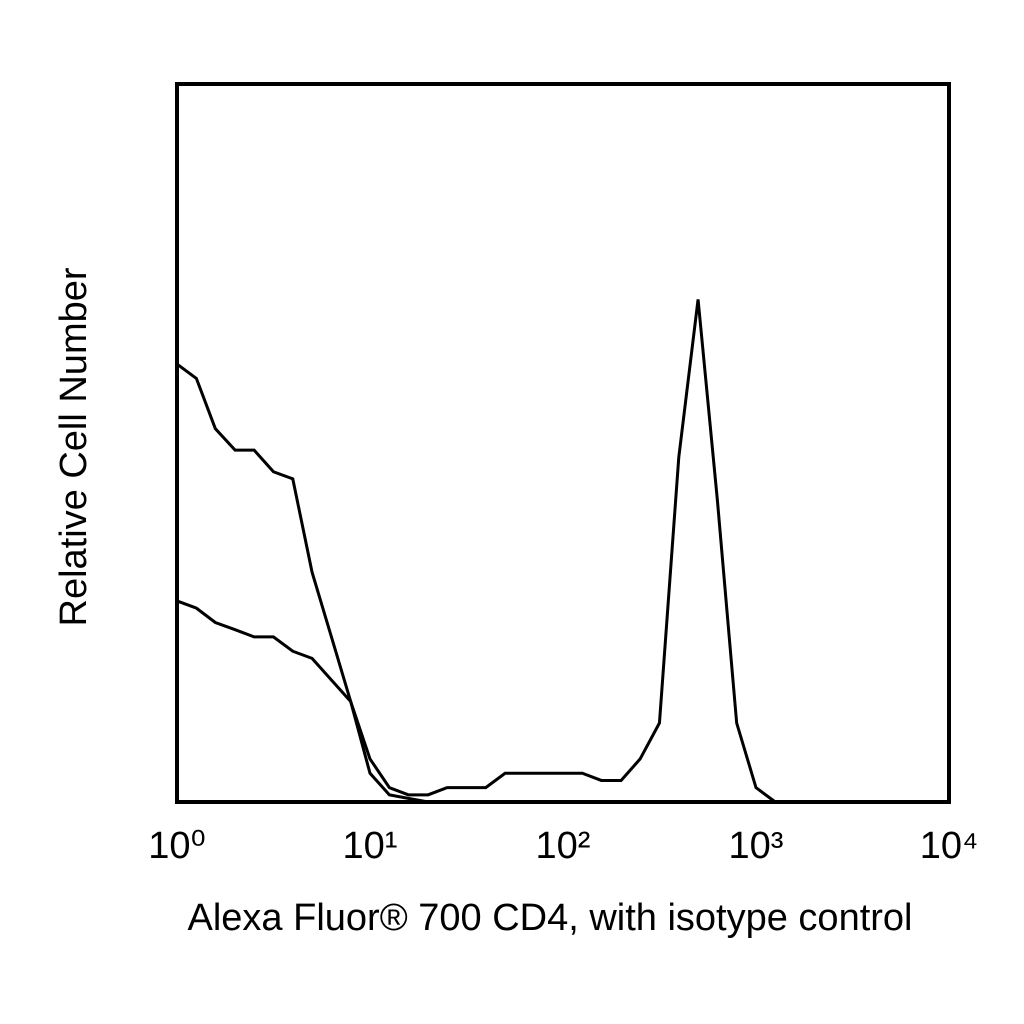 The width and height of the screenshot is (1024, 1024). I want to click on histogram-line, so click(476, 701).